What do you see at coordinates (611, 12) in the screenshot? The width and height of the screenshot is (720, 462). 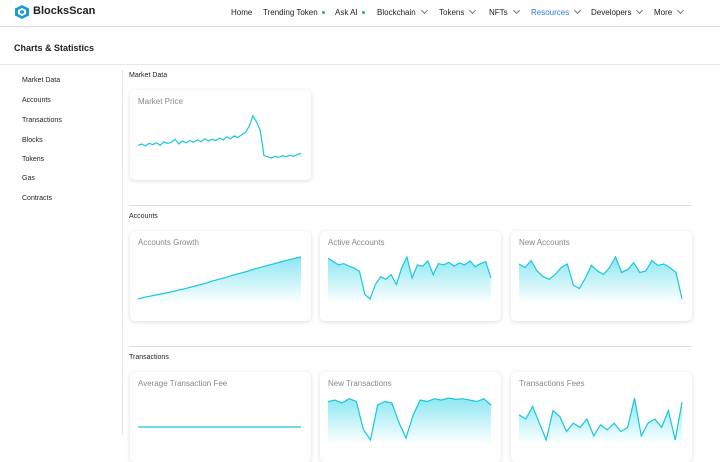 I see `nav-label: Developers` at bounding box center [611, 12].